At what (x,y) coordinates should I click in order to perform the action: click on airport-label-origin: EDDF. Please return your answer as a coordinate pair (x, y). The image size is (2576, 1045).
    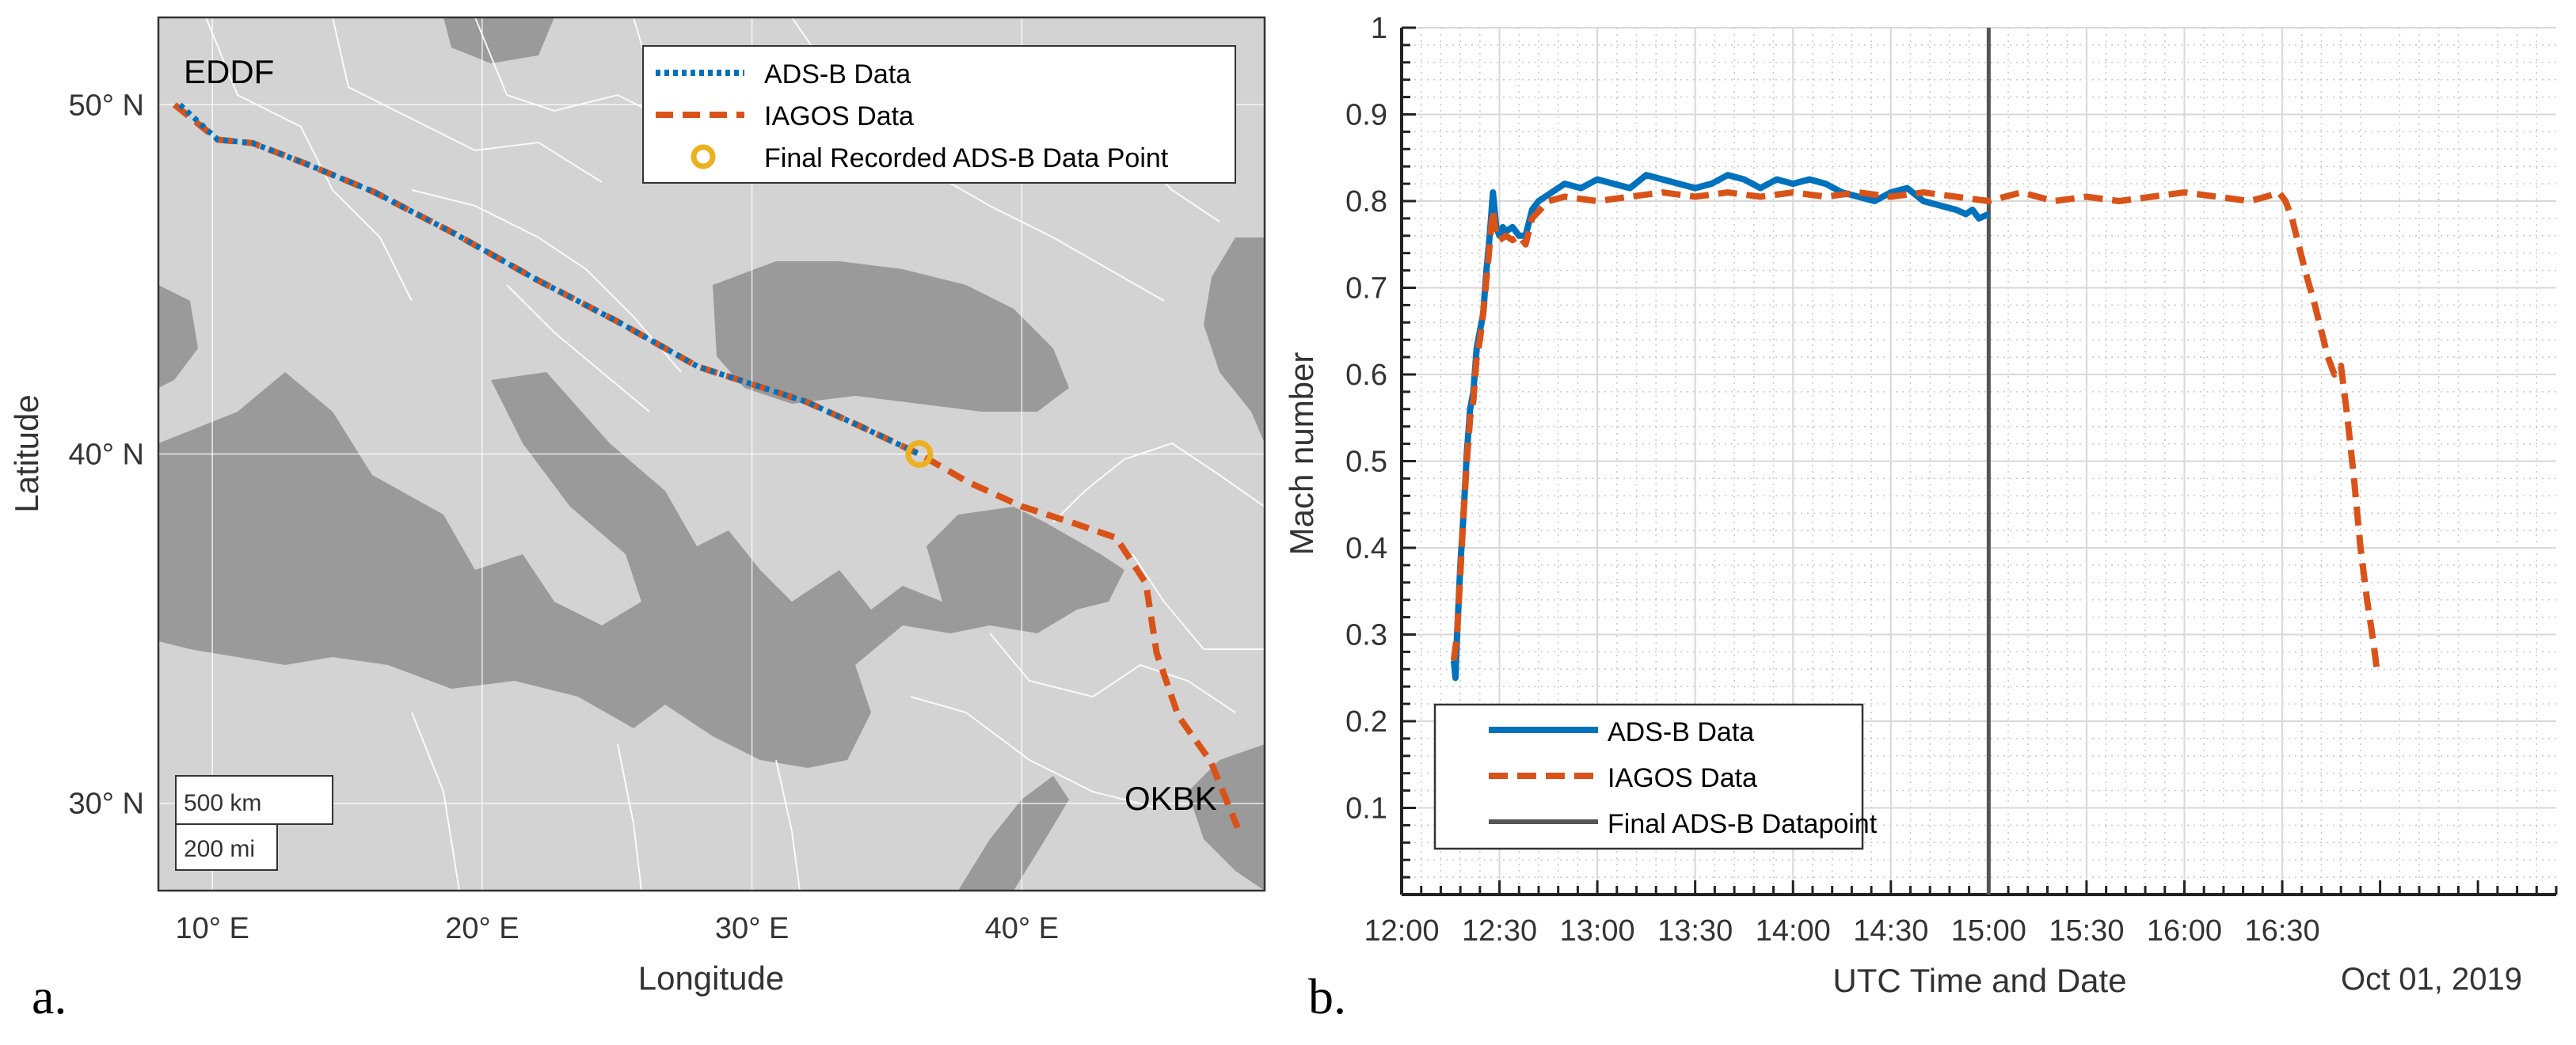
    Looking at the image, I should click on (229, 71).